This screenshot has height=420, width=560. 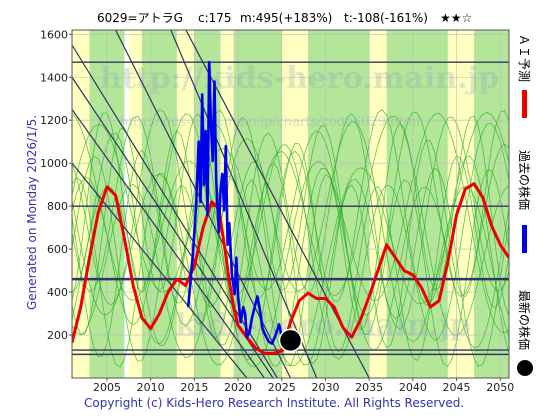 What do you see at coordinates (290, 340) in the screenshot?
I see `latest-price-marker` at bounding box center [290, 340].